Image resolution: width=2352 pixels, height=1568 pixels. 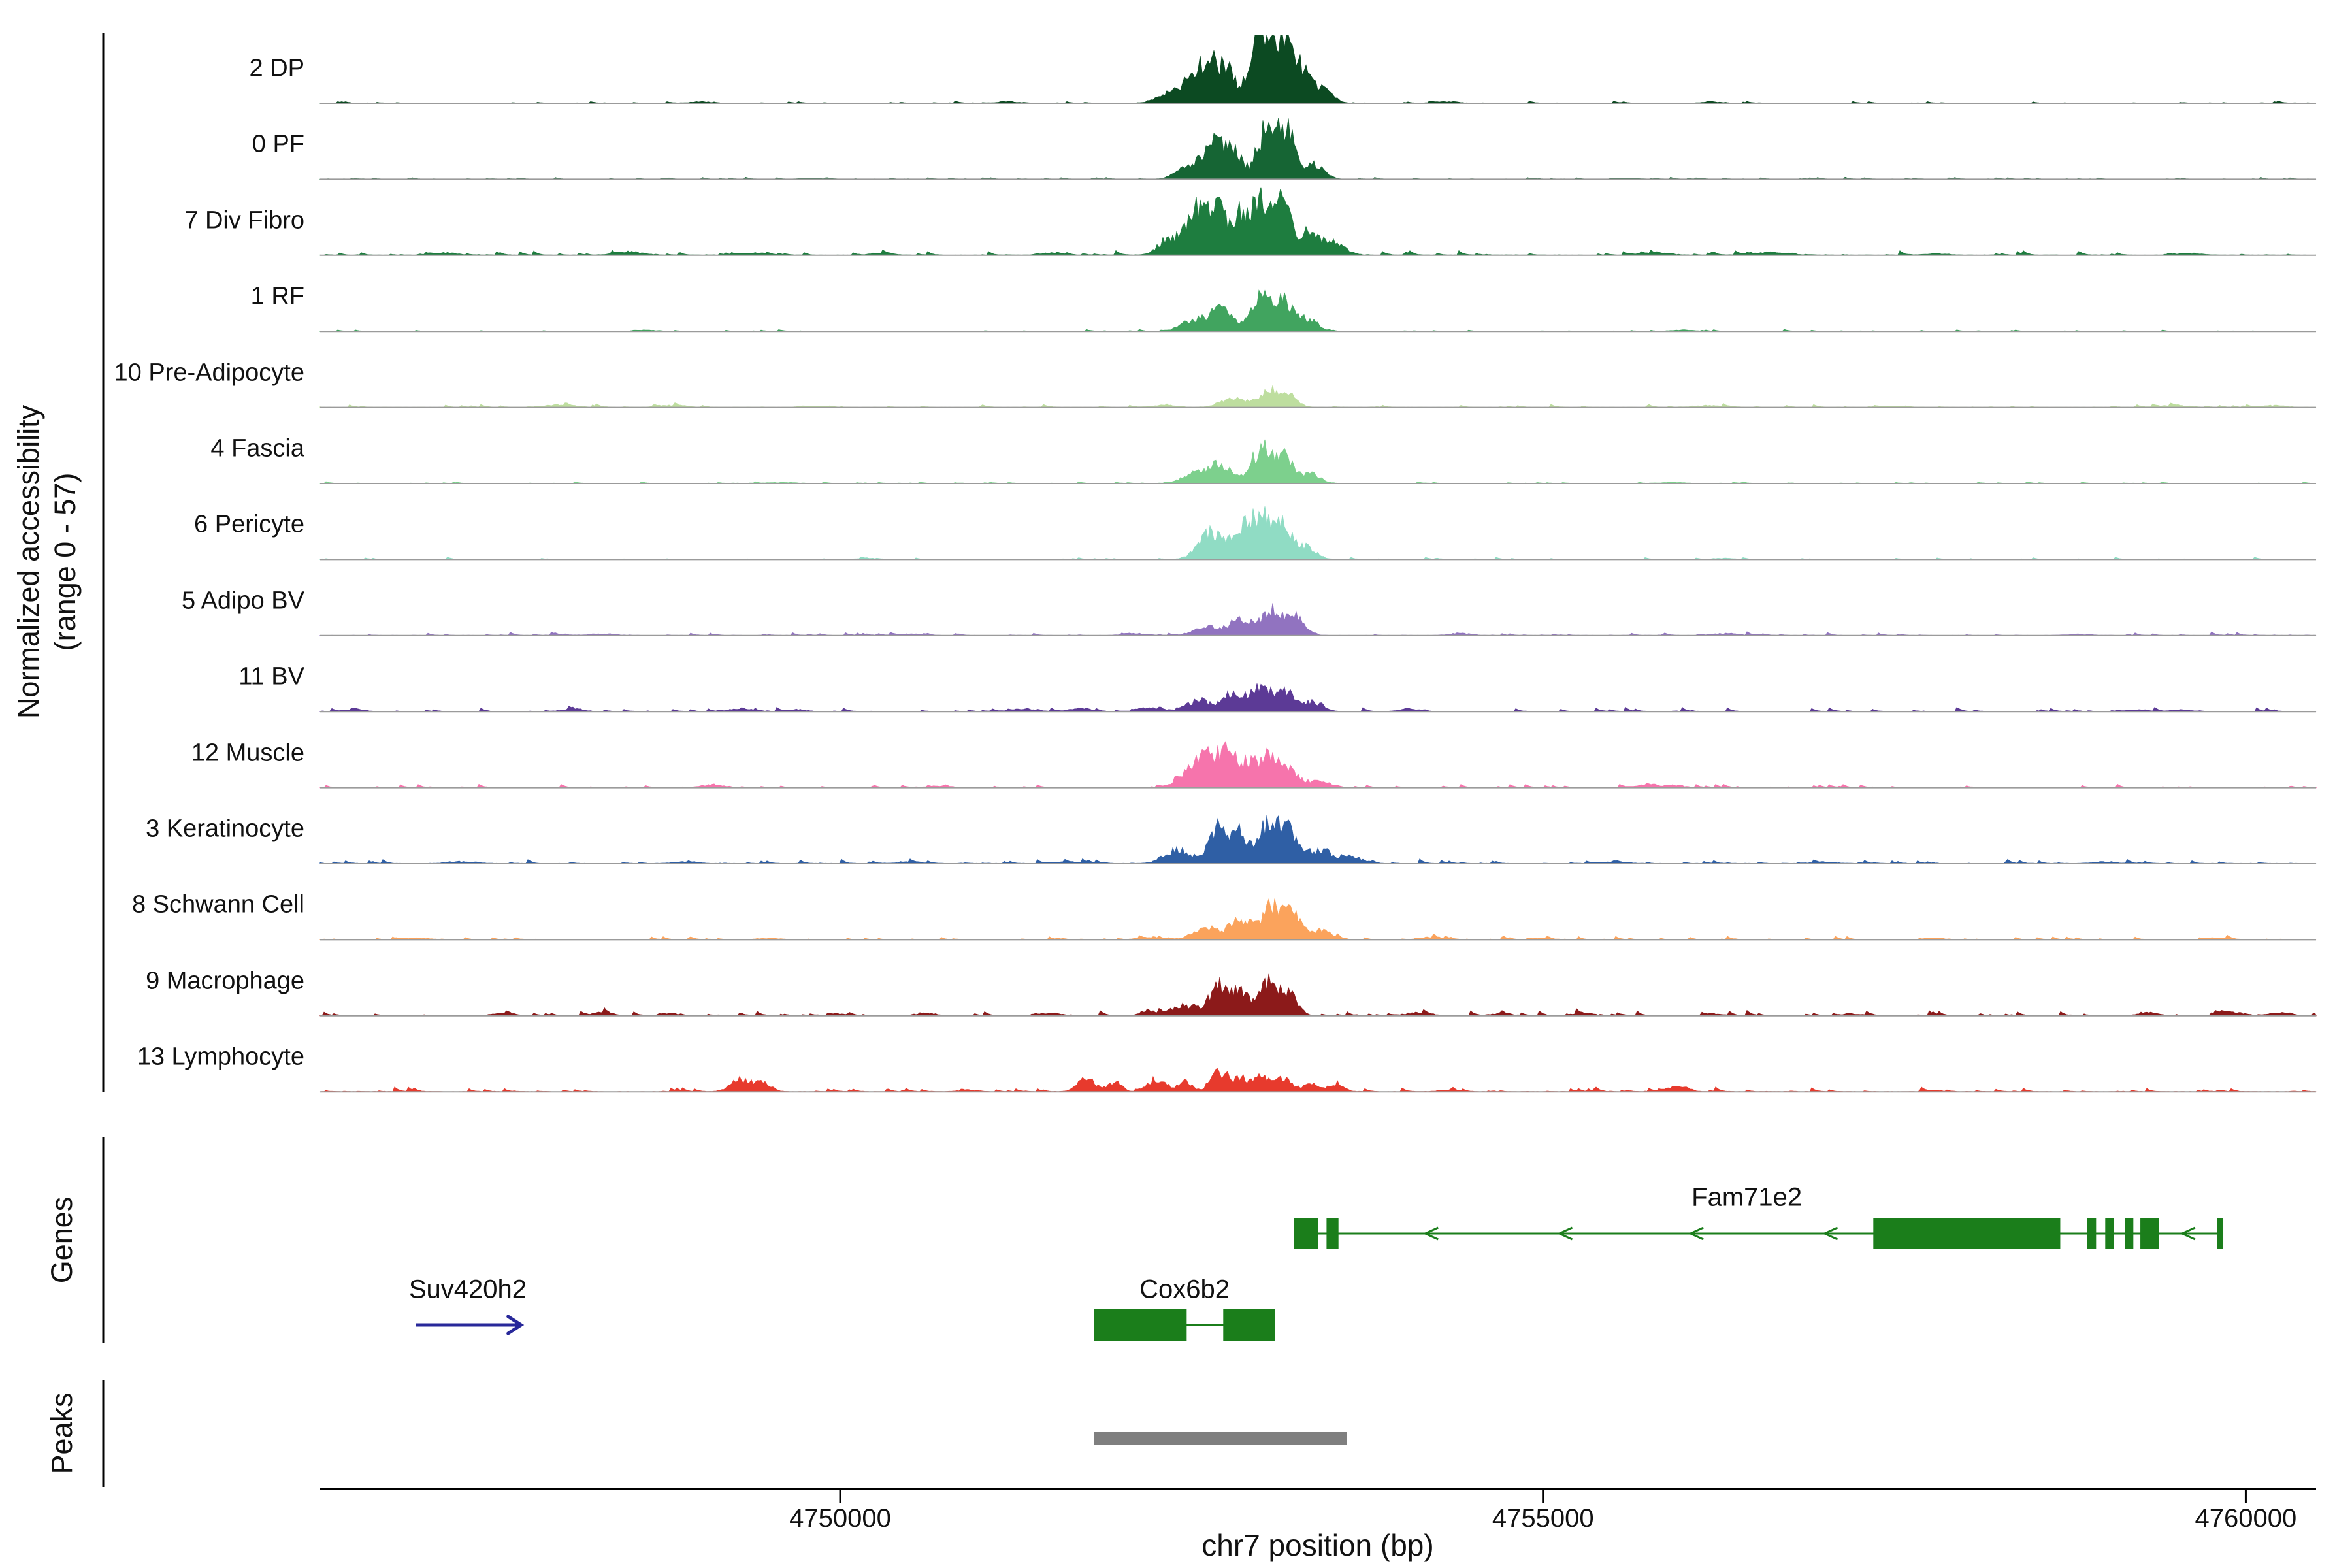 I want to click on genes-section-label: Genes, so click(x=61, y=1240).